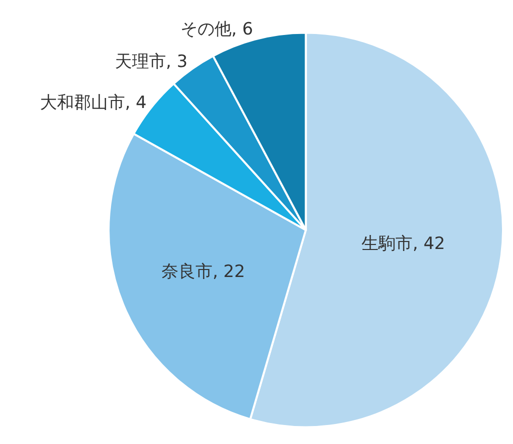 The width and height of the screenshot is (513, 444). Describe the element at coordinates (140, 62) in the screenshot. I see `slice-label: 天理市` at that location.